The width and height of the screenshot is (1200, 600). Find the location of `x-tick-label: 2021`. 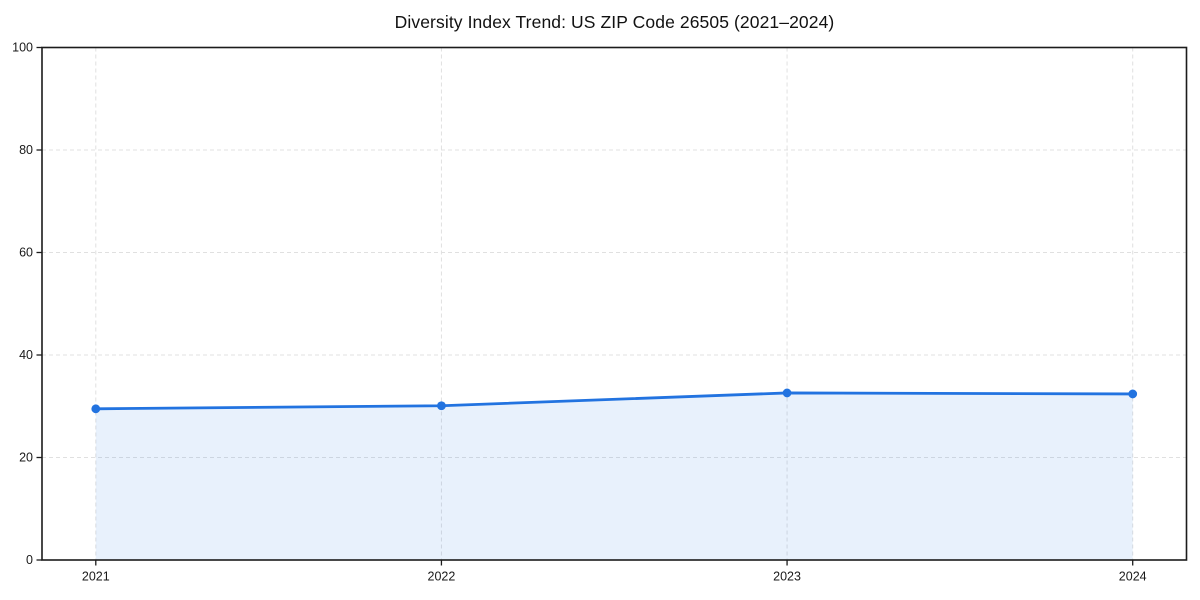

x-tick-label: 2021 is located at coordinates (96, 577).